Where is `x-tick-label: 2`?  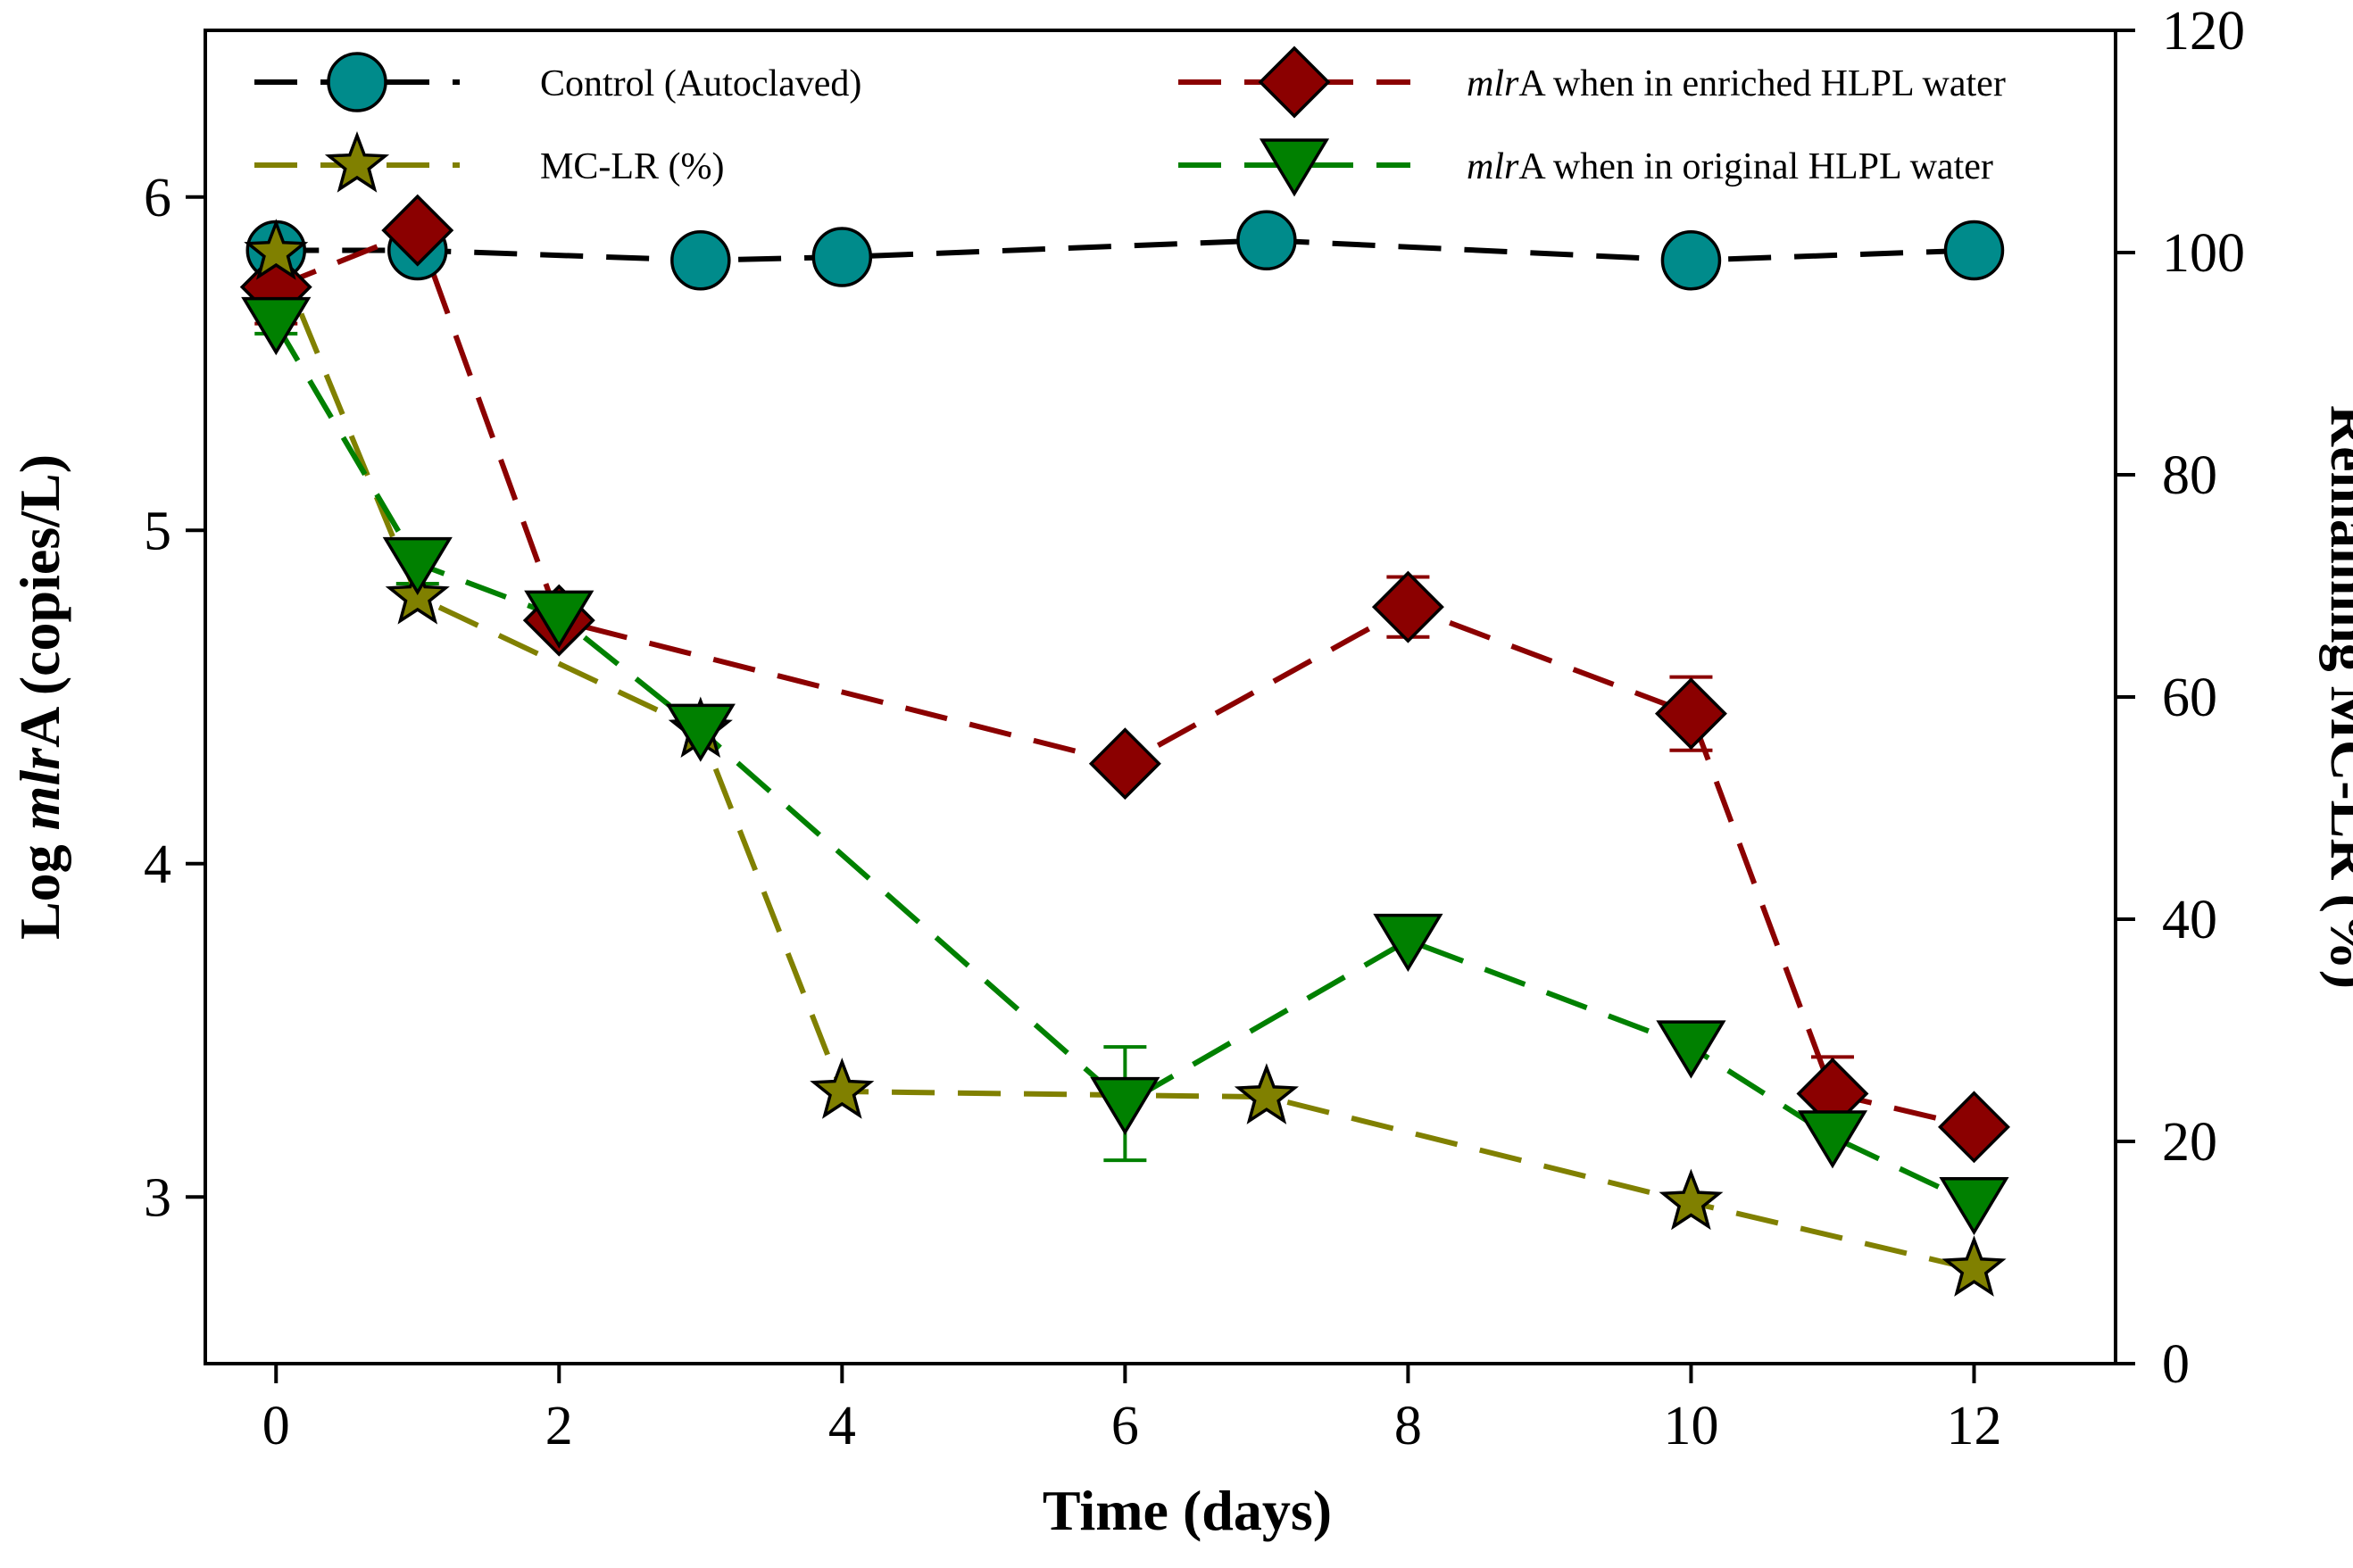
x-tick-label: 2 is located at coordinates (559, 1426).